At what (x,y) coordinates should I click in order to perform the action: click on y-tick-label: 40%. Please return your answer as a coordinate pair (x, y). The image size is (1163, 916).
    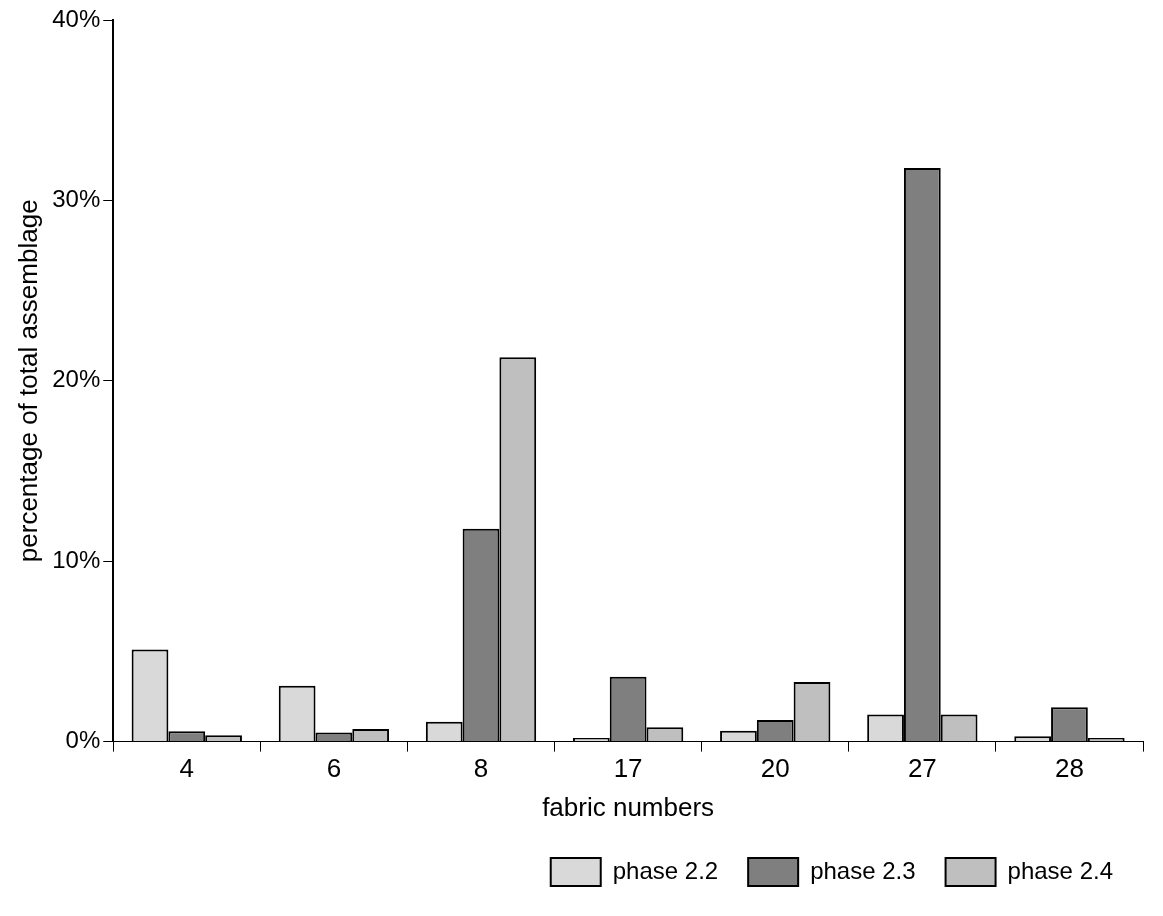
    Looking at the image, I should click on (76, 18).